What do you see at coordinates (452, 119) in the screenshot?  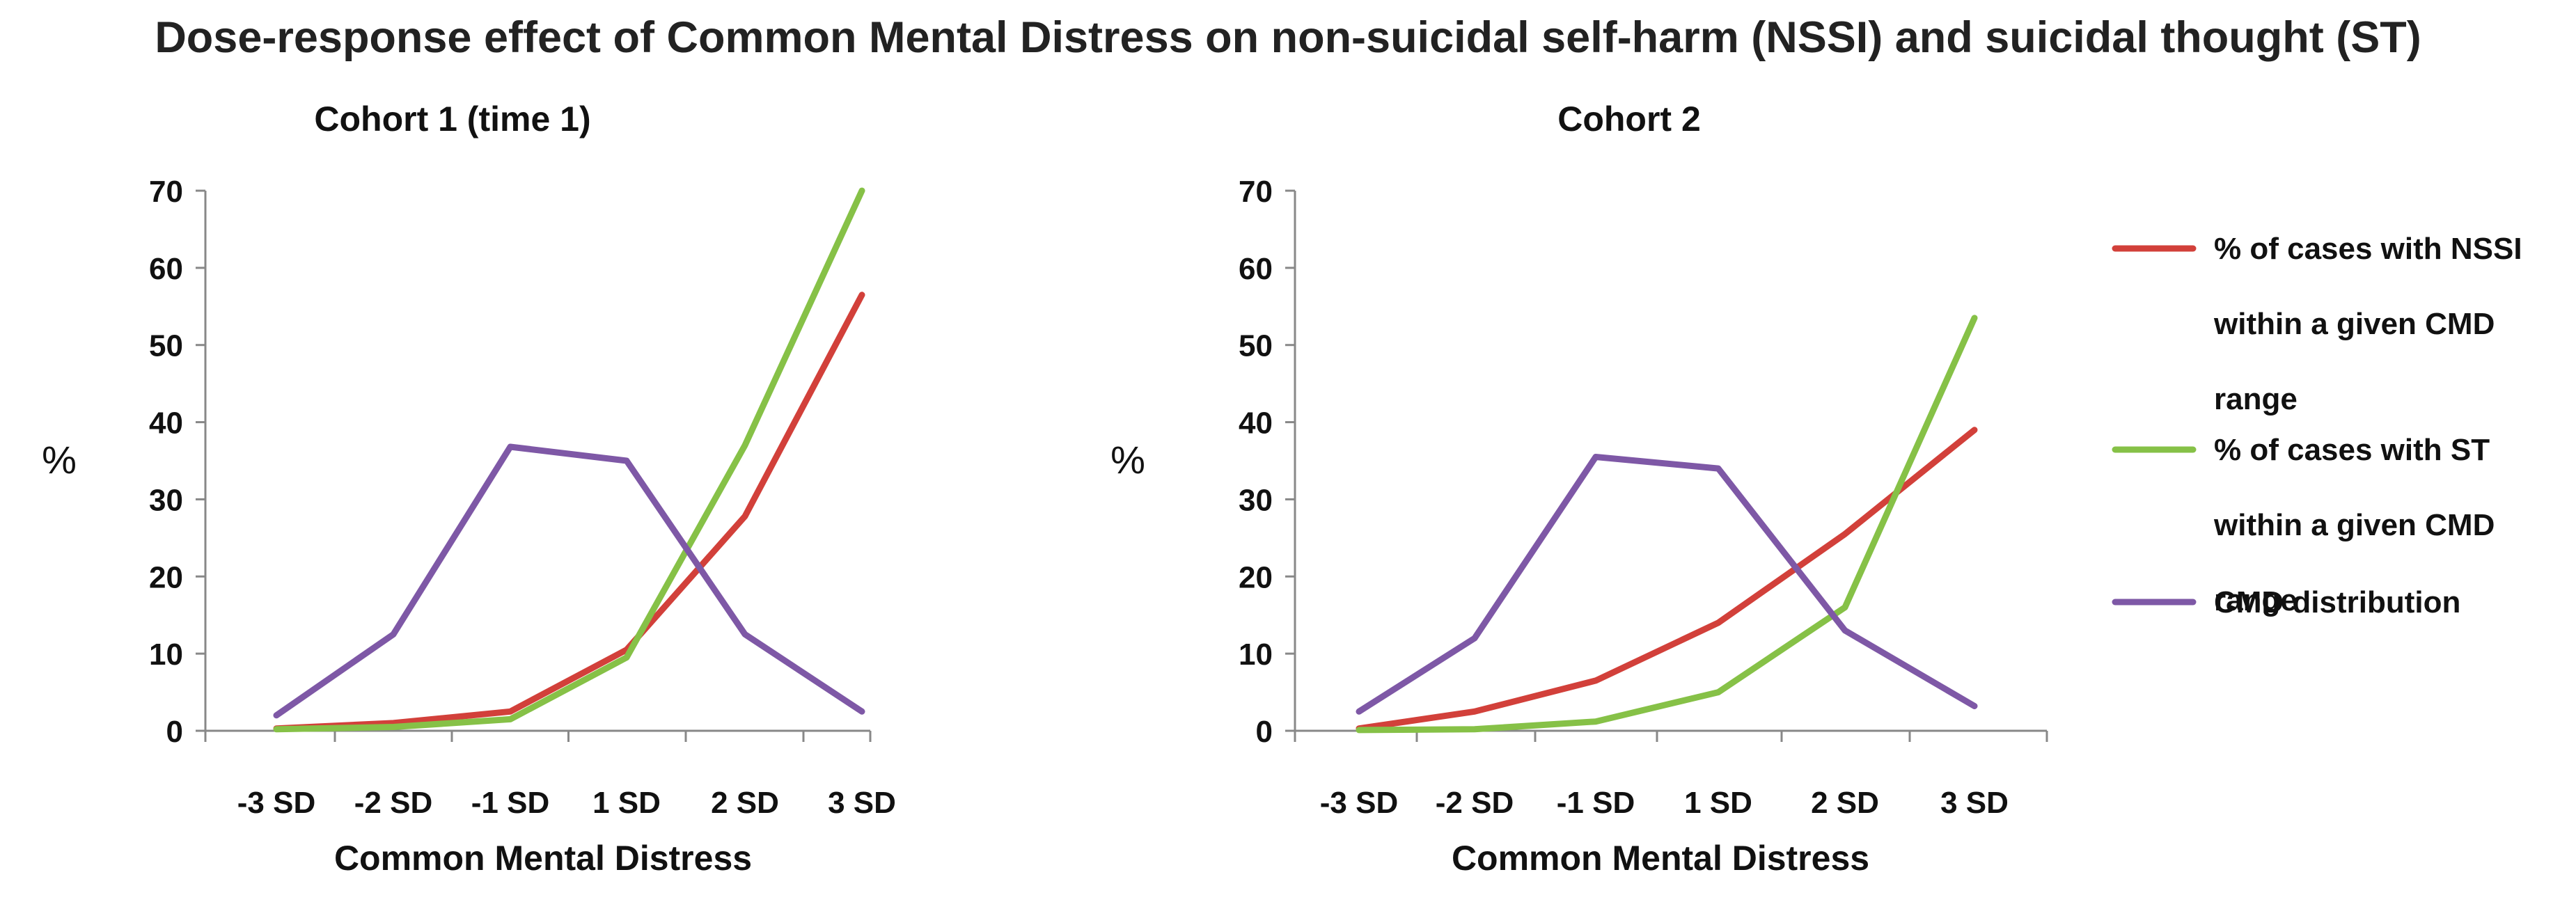 I see `chart-1-title: Cohort 1 (time 1)` at bounding box center [452, 119].